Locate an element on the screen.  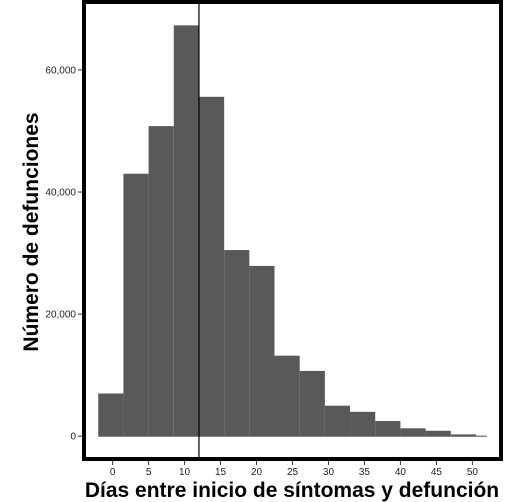
y-axis: 0 20,000 40,000 60,000 is located at coordinates (63, 254).